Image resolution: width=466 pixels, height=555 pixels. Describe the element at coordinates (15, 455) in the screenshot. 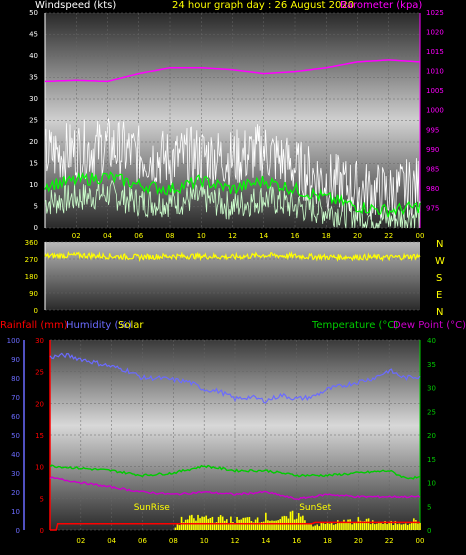

I see `humidity-tick-label: 40` at that location.